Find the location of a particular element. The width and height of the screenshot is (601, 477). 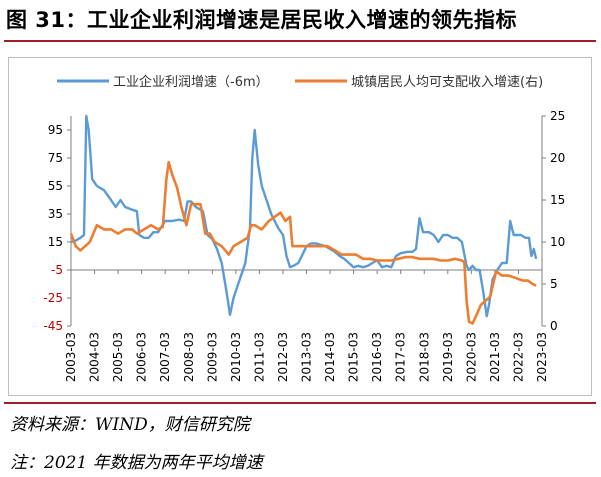

figure-title: 图 31：工业企业利润增速是居民收入增速的领先指标 is located at coordinates (262, 20).